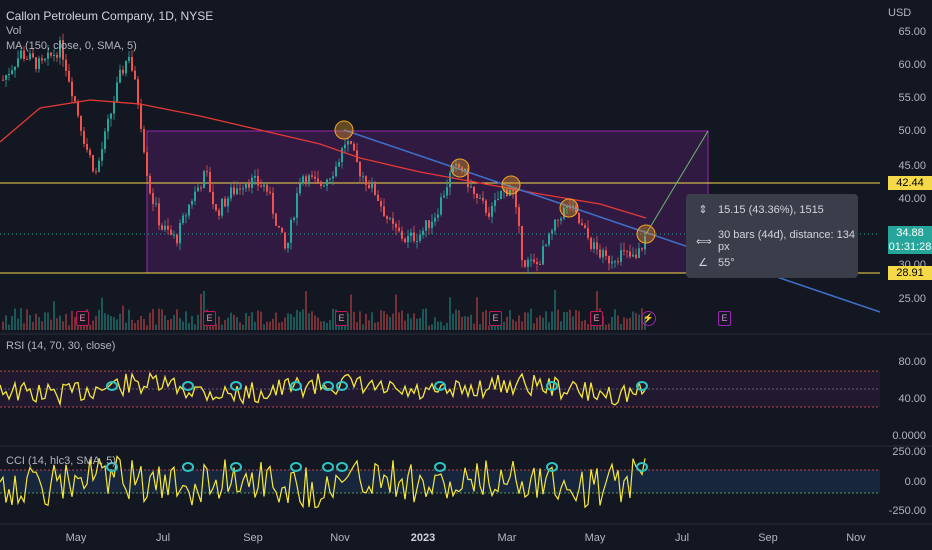 The height and width of the screenshot is (550, 932). I want to click on price-range-icon: ⇕, so click(703, 210).